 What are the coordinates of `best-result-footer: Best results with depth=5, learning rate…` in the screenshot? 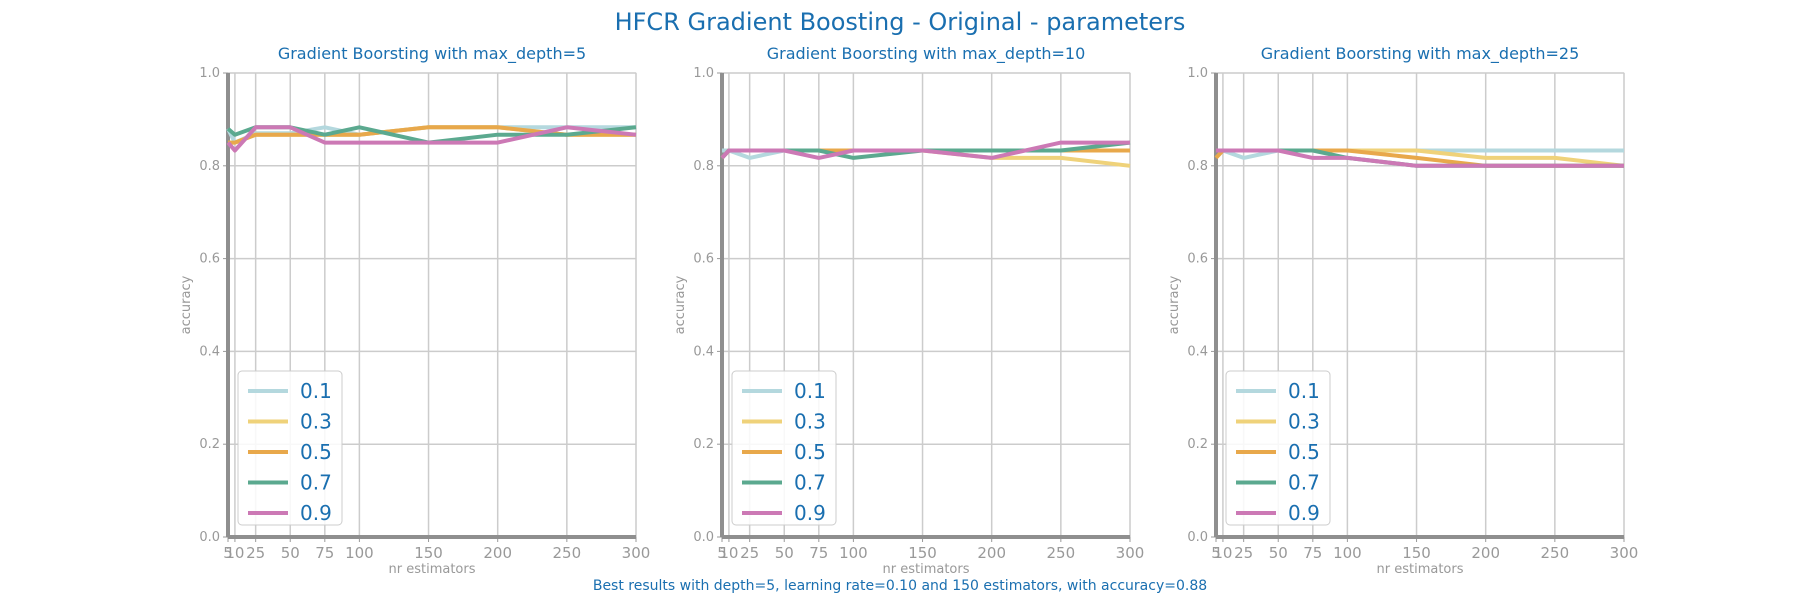 It's located at (900, 586).